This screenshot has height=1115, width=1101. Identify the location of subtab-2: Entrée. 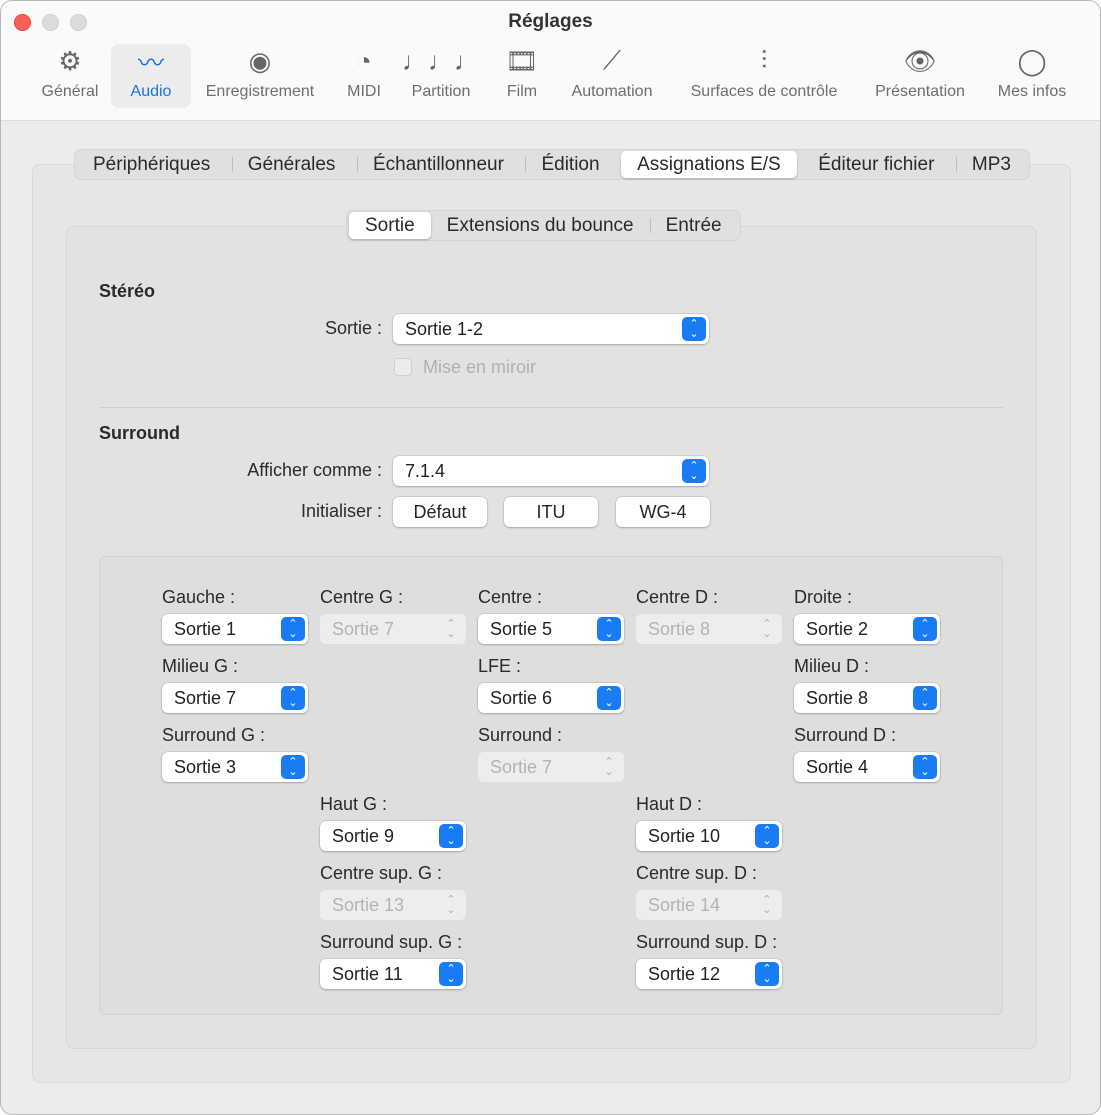
(693, 225).